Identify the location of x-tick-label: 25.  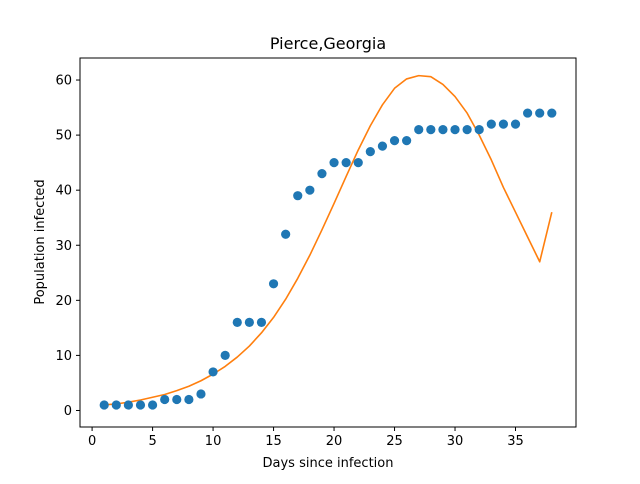
(394, 441).